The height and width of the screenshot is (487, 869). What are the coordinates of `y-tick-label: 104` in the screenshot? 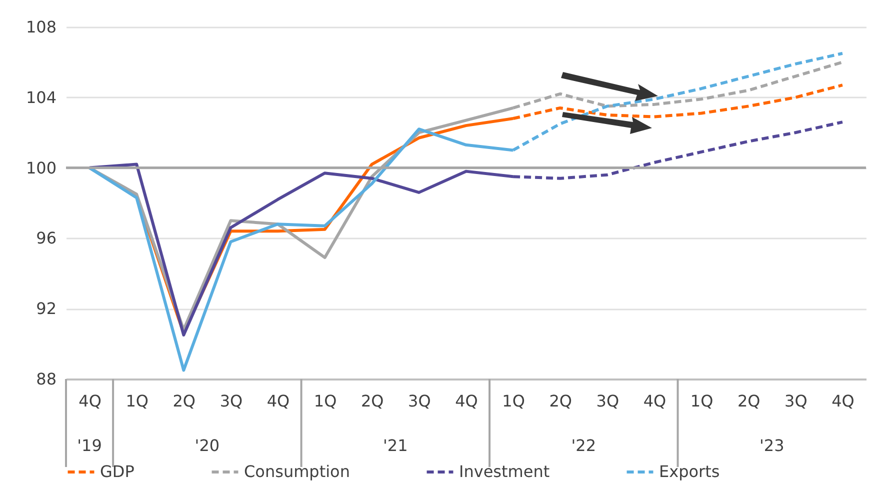 It's located at (41, 97).